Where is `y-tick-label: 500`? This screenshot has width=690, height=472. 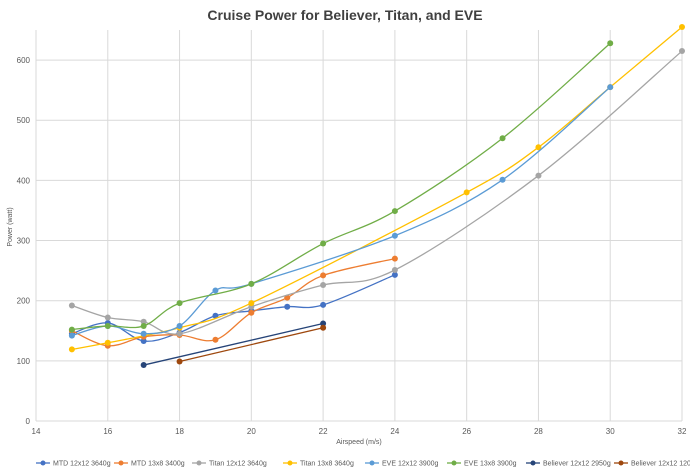
y-tick-label: 500 is located at coordinates (24, 120).